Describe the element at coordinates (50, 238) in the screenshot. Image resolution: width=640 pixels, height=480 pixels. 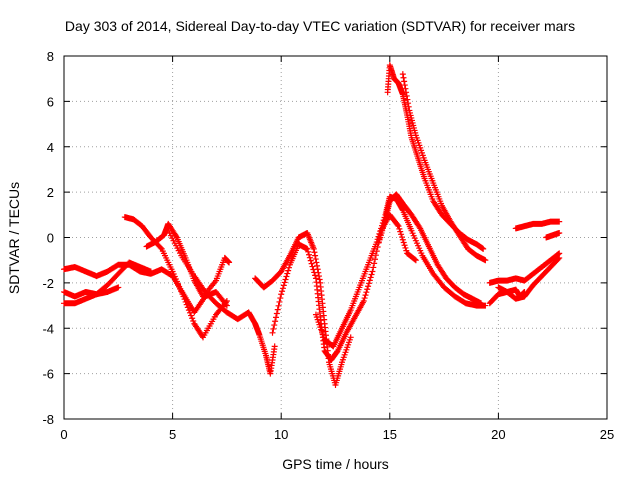
I see `y-tick-label: 0` at that location.